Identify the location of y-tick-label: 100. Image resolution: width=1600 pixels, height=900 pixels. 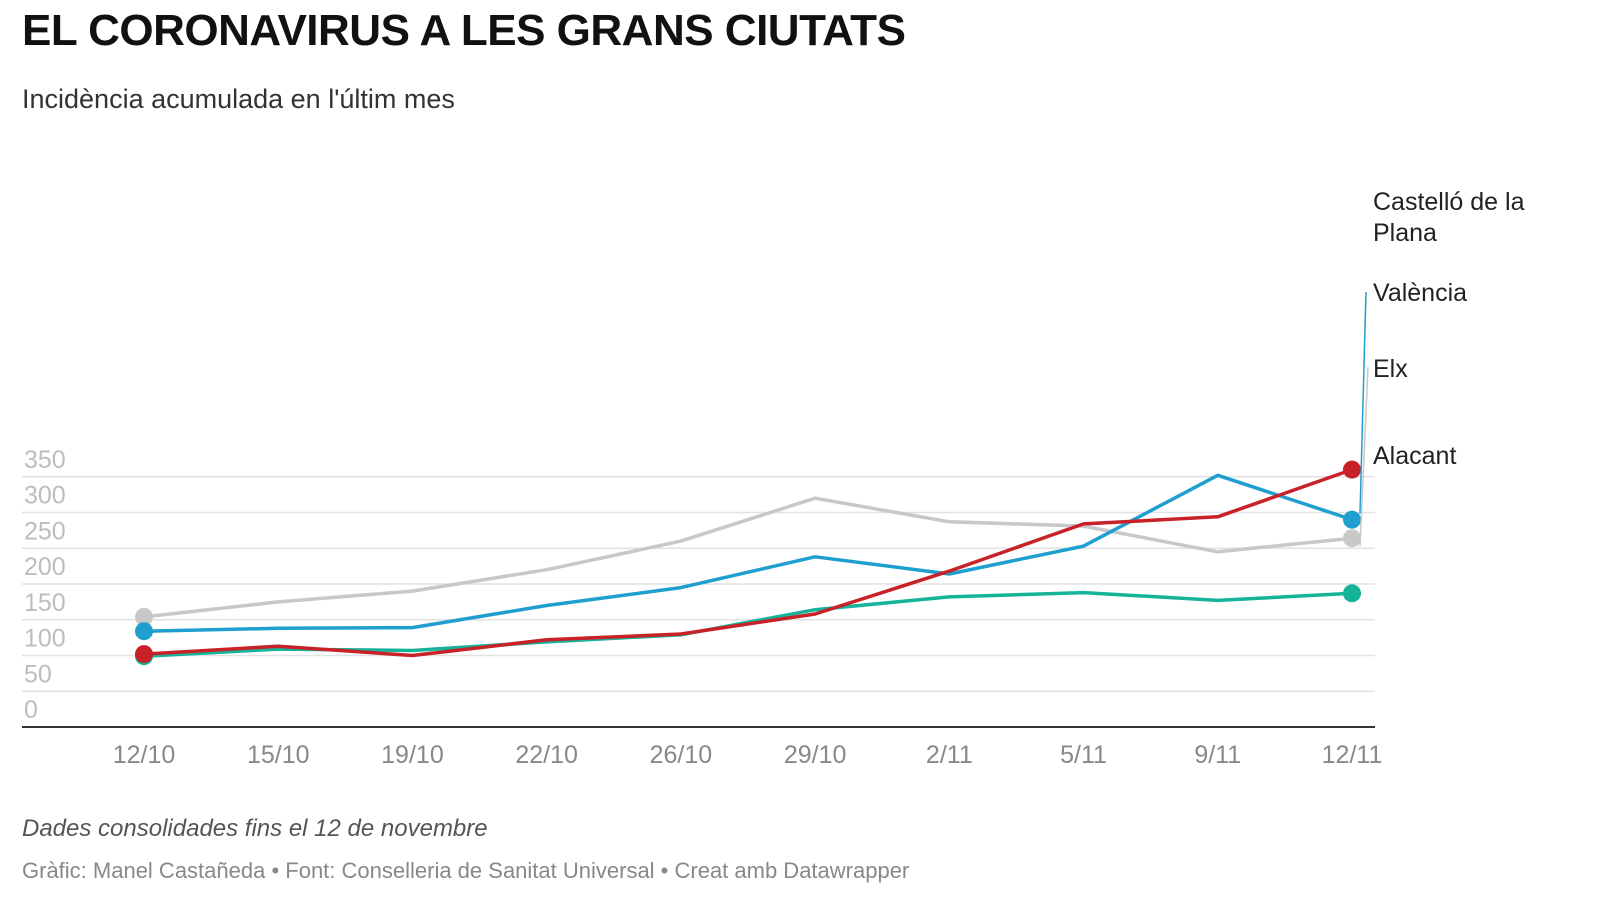
(45, 639).